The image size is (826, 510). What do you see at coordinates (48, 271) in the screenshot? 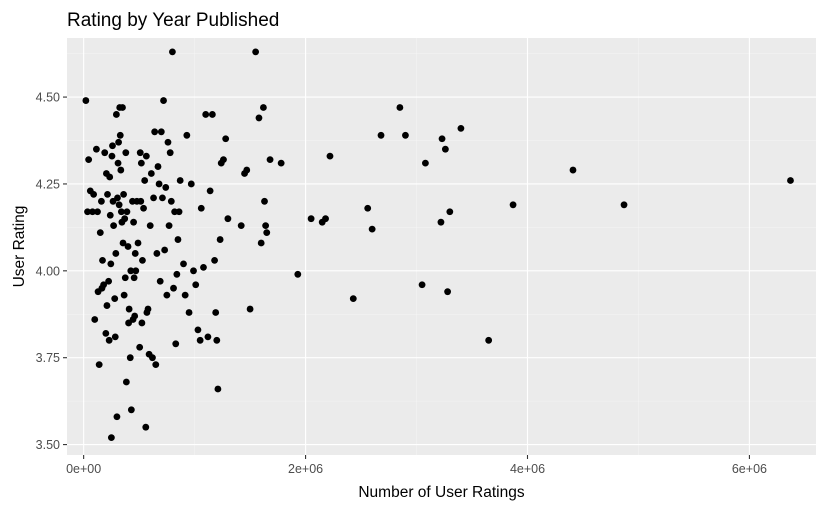
I see `y-tick-label: 4.00` at bounding box center [48, 271].